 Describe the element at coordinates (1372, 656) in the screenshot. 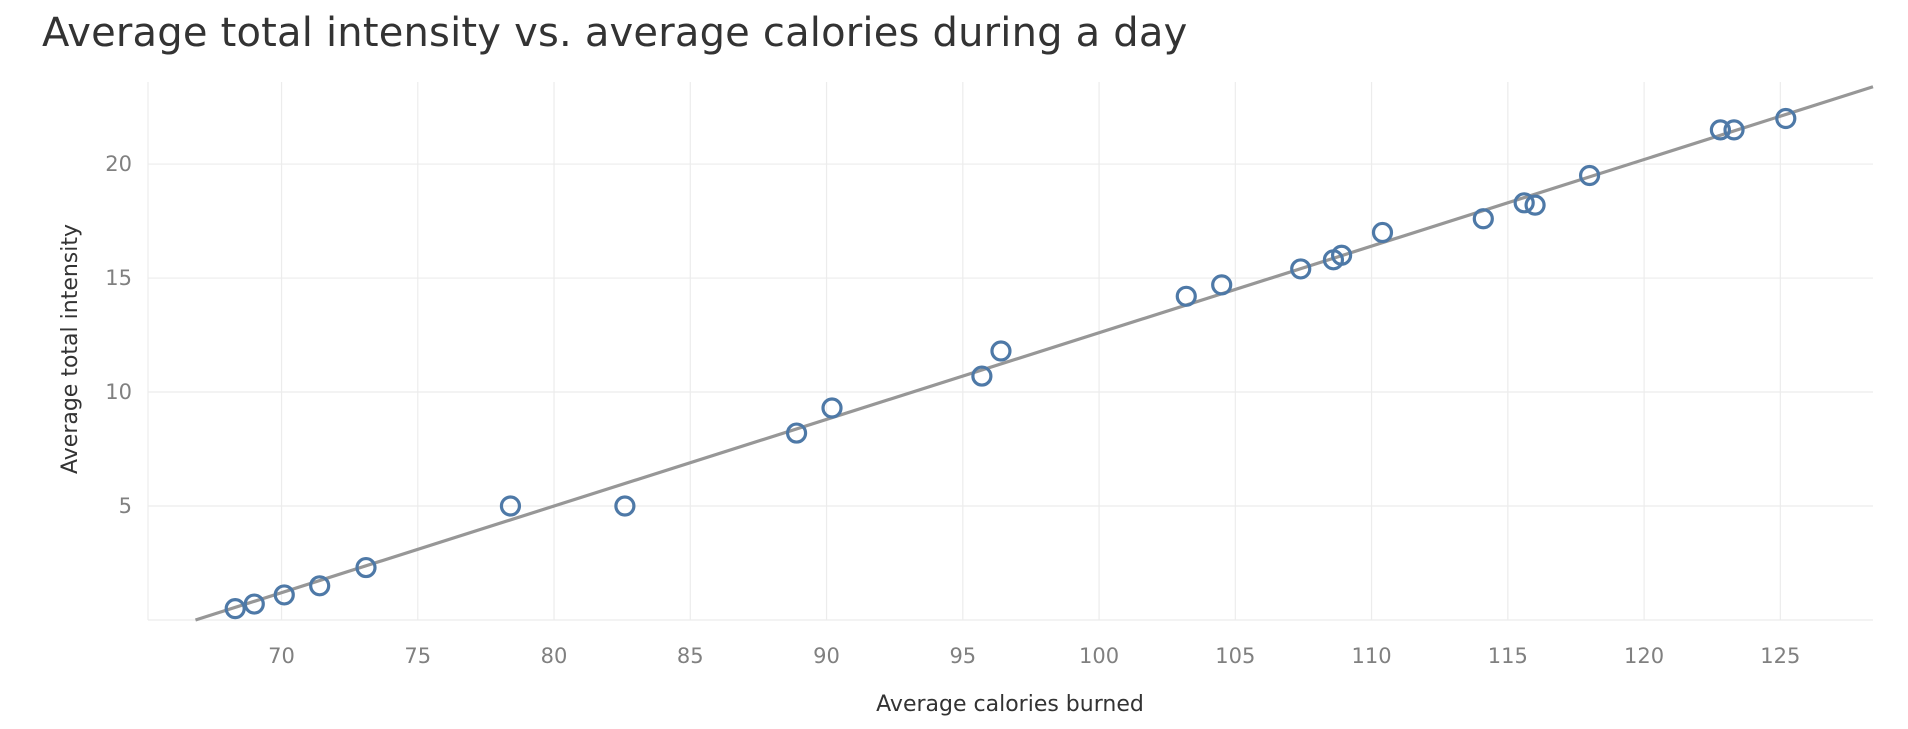

I see `x-tick-label: 110` at that location.